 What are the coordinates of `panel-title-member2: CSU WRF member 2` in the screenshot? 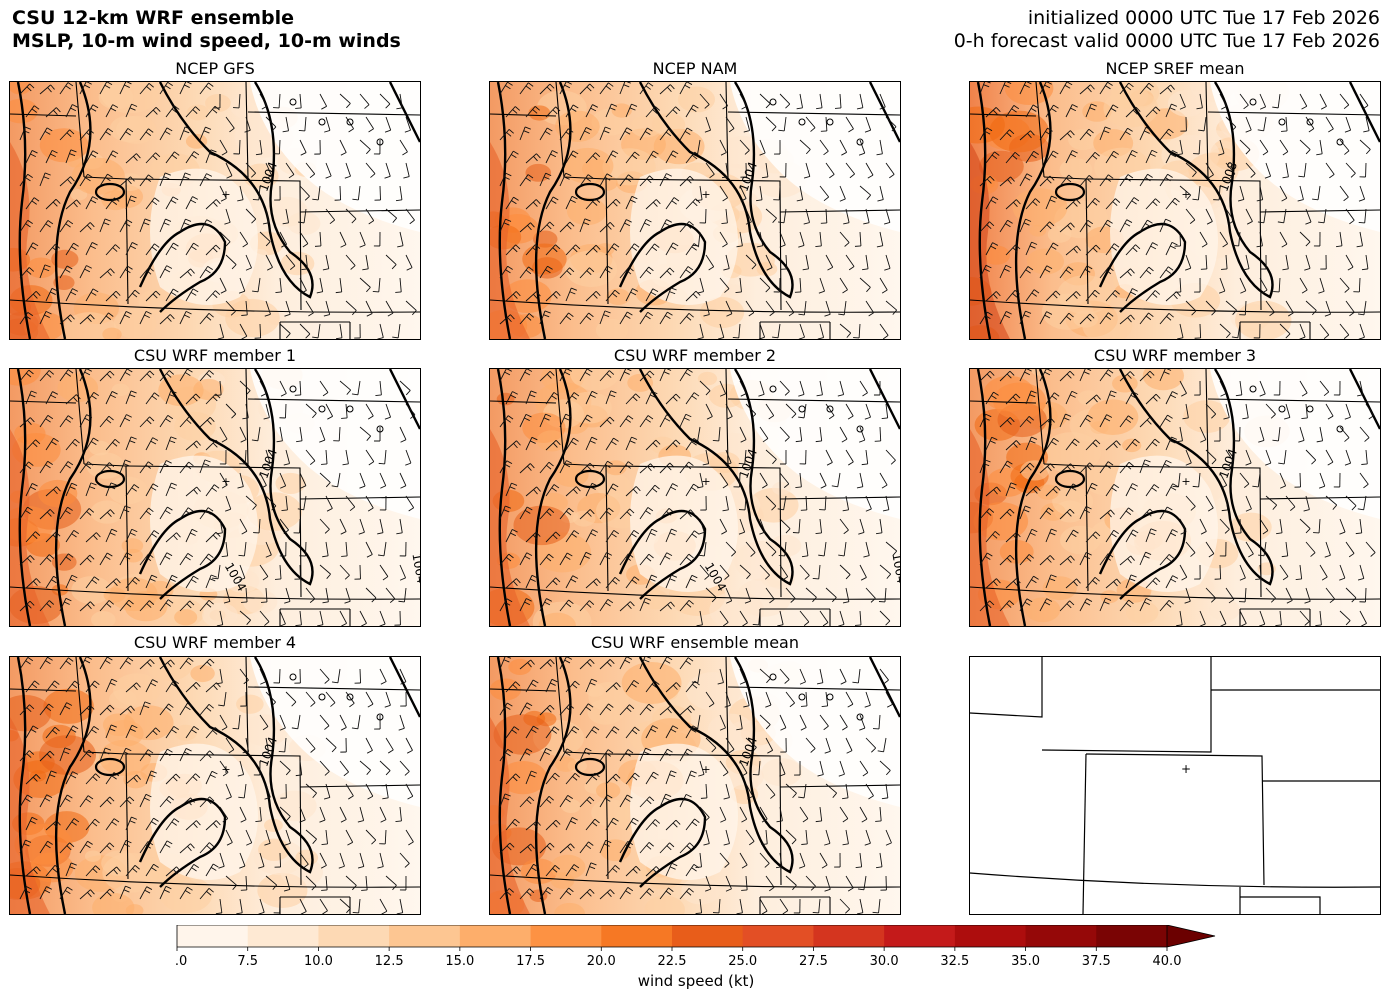 It's located at (695, 355).